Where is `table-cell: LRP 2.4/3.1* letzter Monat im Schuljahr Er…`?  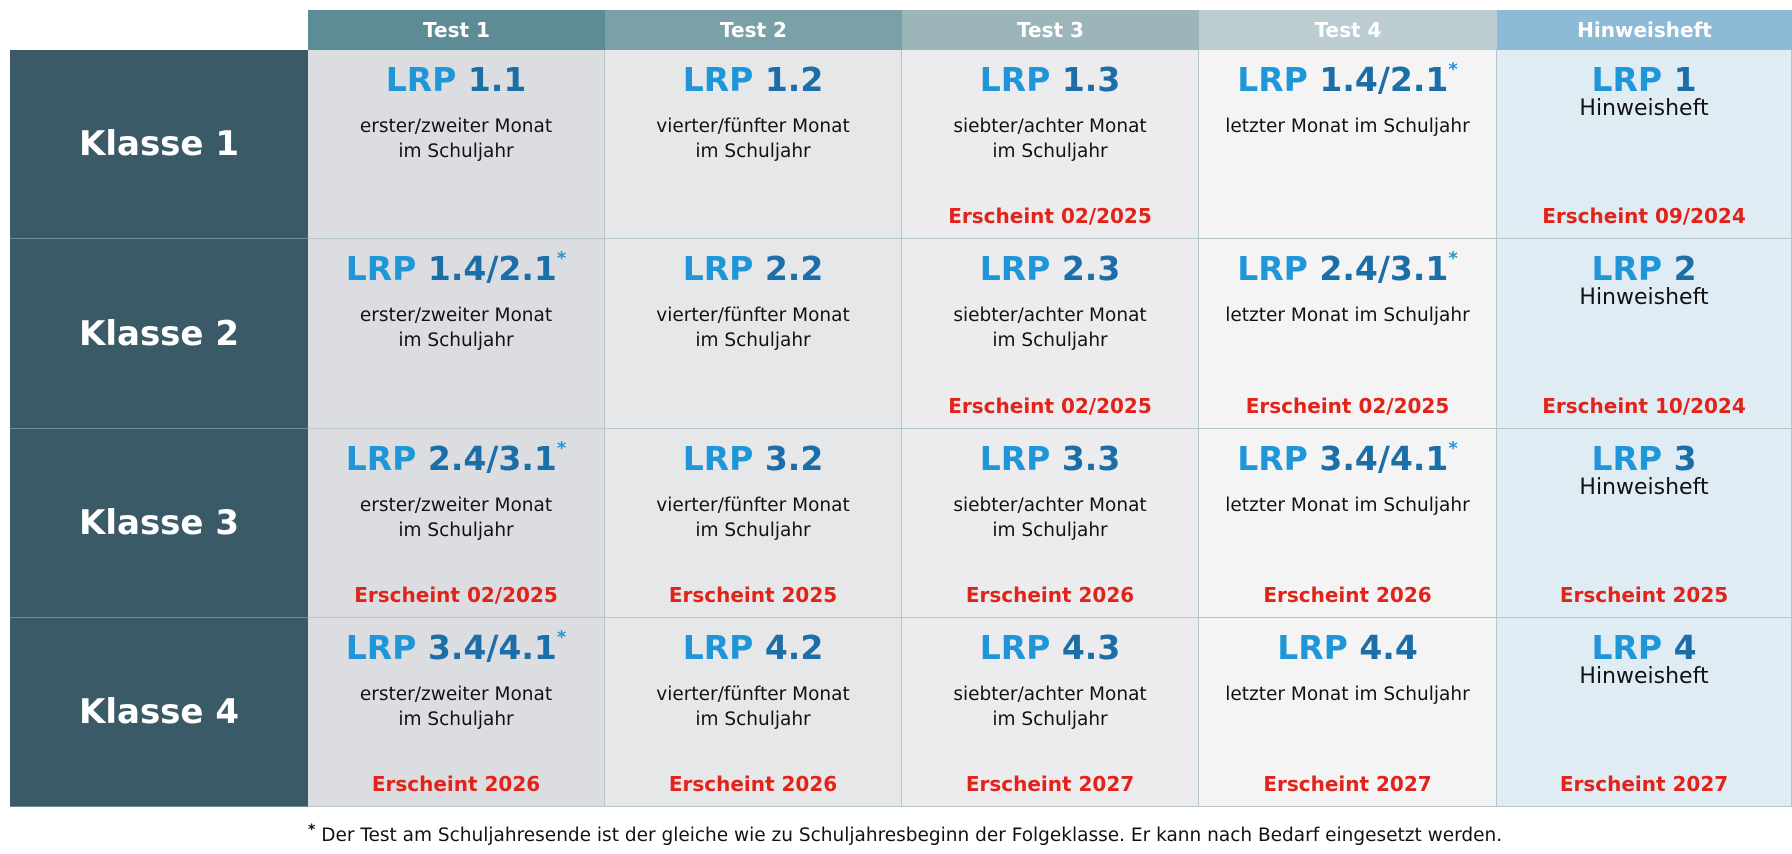 table-cell: LRP 2.4/3.1* letzter Monat im Schuljahr Er… is located at coordinates (1348, 334).